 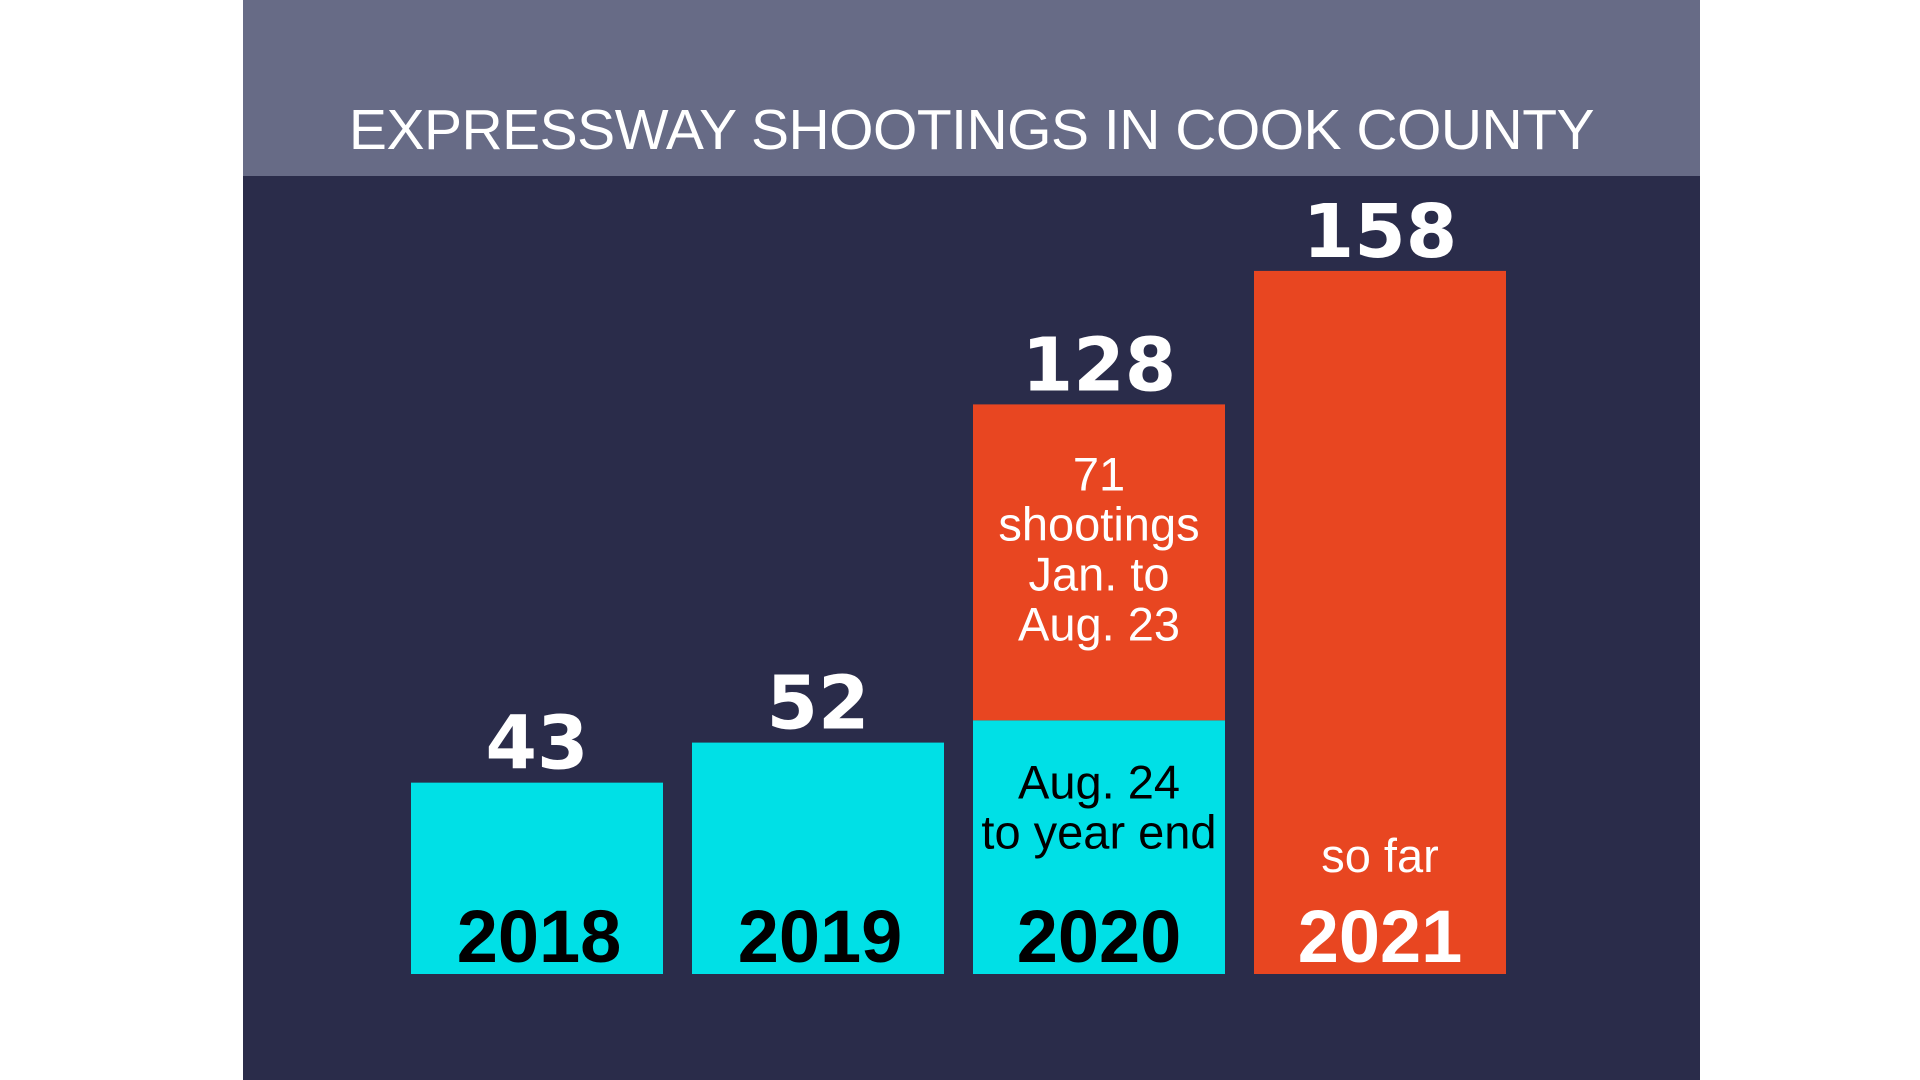 I want to click on year-label-2020: 2020, so click(x=1099, y=936).